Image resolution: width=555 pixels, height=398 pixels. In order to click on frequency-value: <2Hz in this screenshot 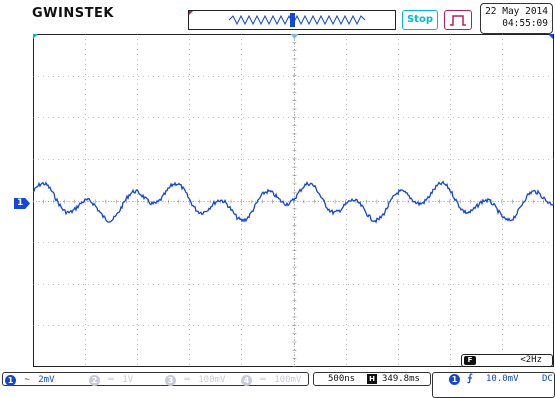, I will do `click(531, 360)`.